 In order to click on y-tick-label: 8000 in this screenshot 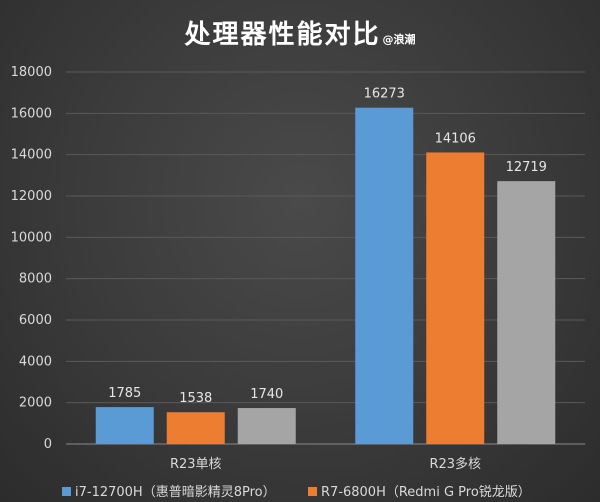, I will do `click(35, 279)`.